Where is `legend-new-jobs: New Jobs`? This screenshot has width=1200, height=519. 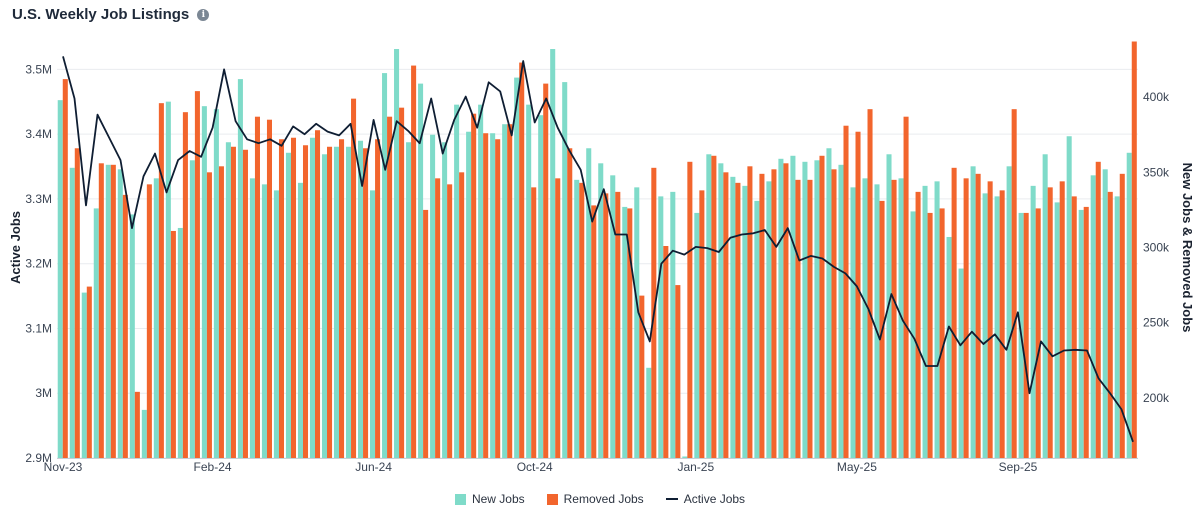 legend-new-jobs: New Jobs is located at coordinates (489, 499).